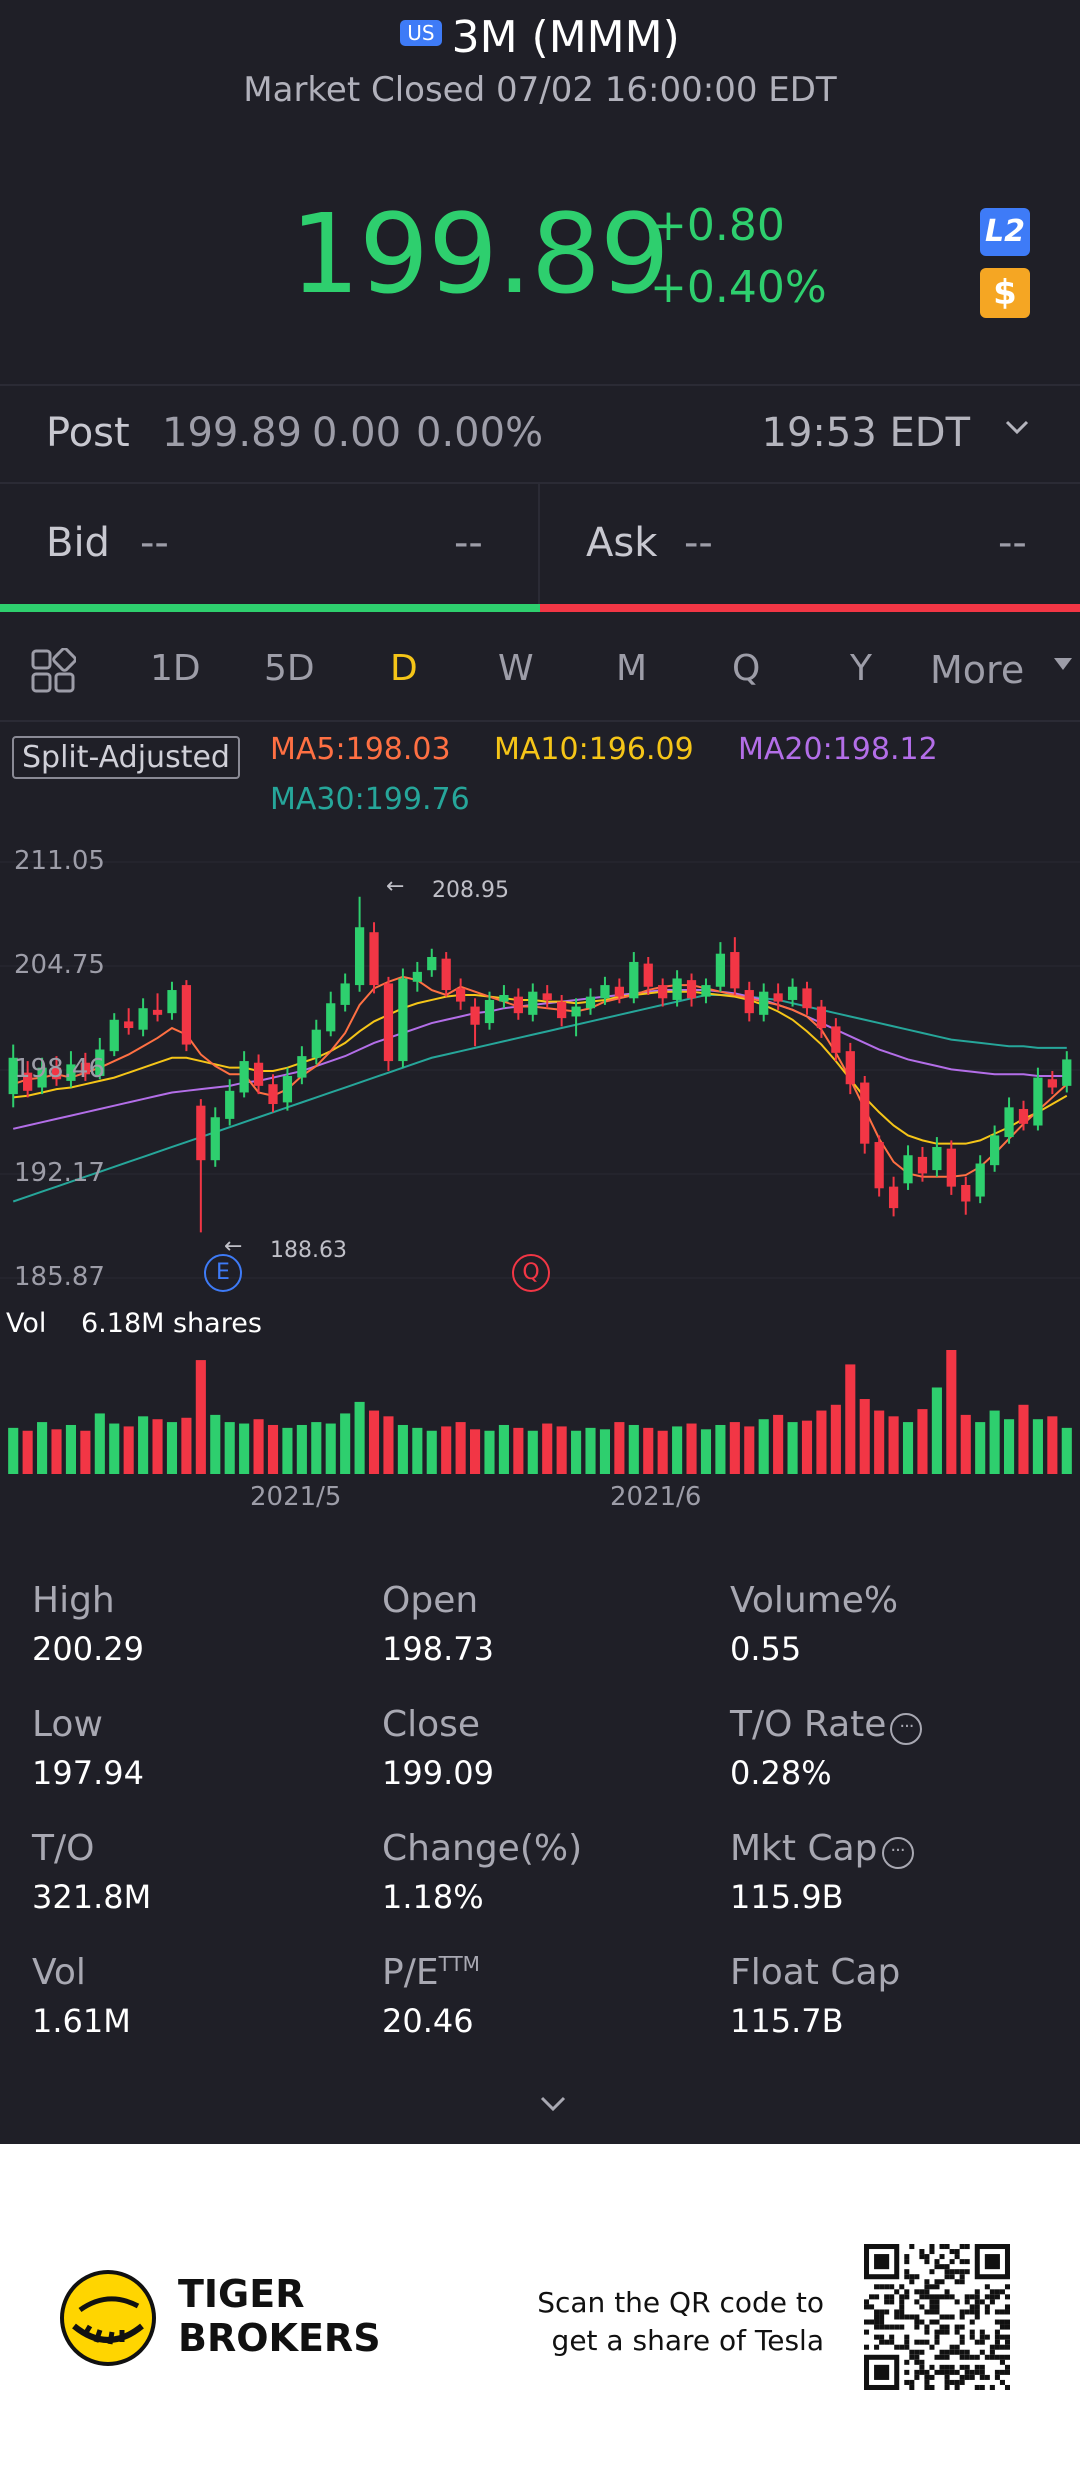 This screenshot has height=2492, width=1080. What do you see at coordinates (1017, 431) in the screenshot?
I see `chevron-down-icon` at bounding box center [1017, 431].